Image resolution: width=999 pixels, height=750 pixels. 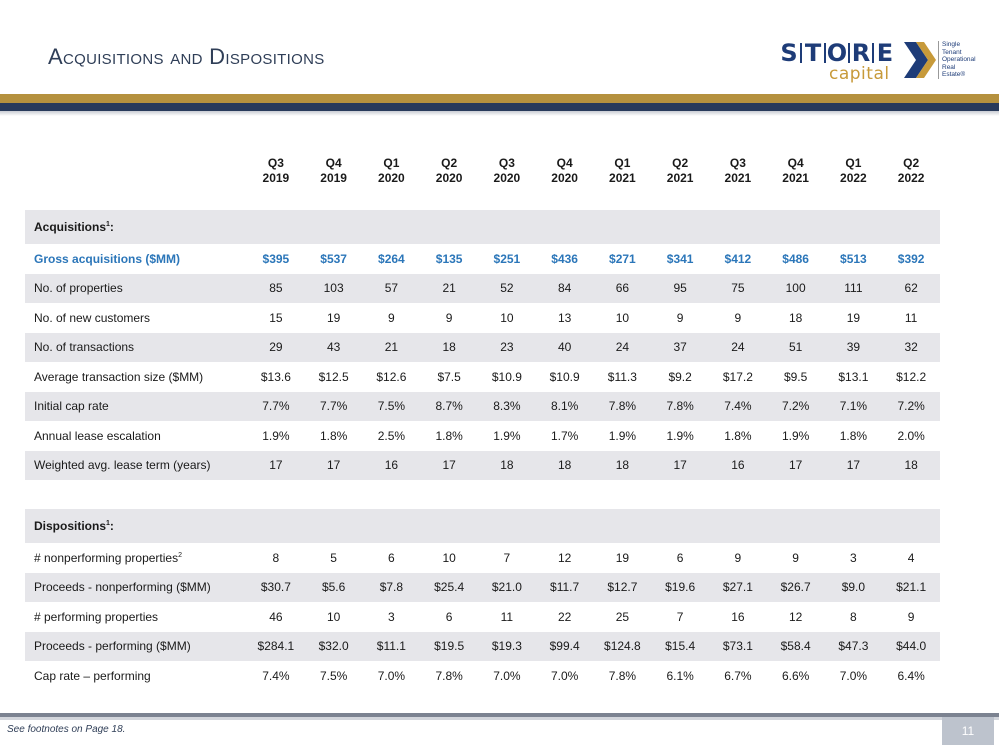 What do you see at coordinates (507, 317) in the screenshot?
I see `table-cell: 10` at bounding box center [507, 317].